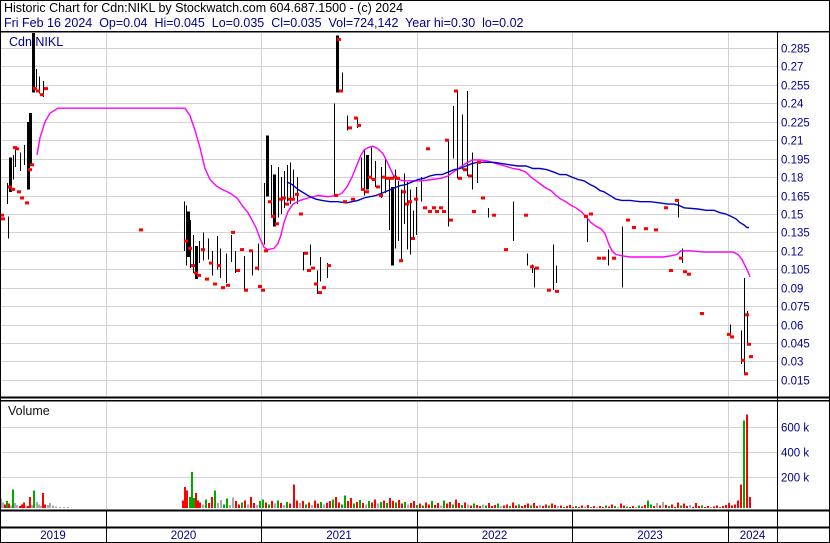 This screenshot has width=830, height=543. I want to click on year-label: 2023, so click(650, 536).